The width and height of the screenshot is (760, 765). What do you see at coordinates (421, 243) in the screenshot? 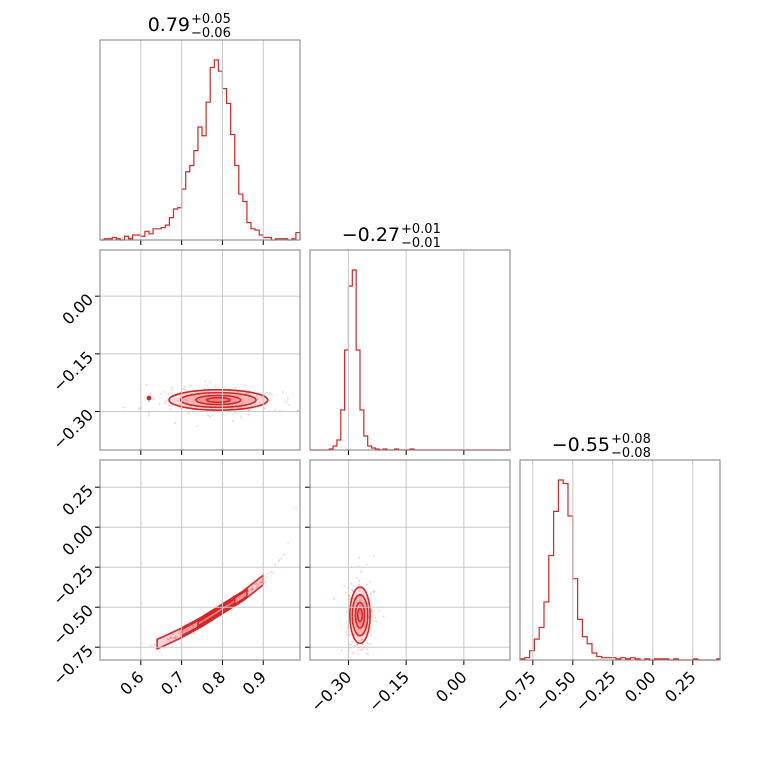
I see `panel-title-lower-1: −0.01` at bounding box center [421, 243].